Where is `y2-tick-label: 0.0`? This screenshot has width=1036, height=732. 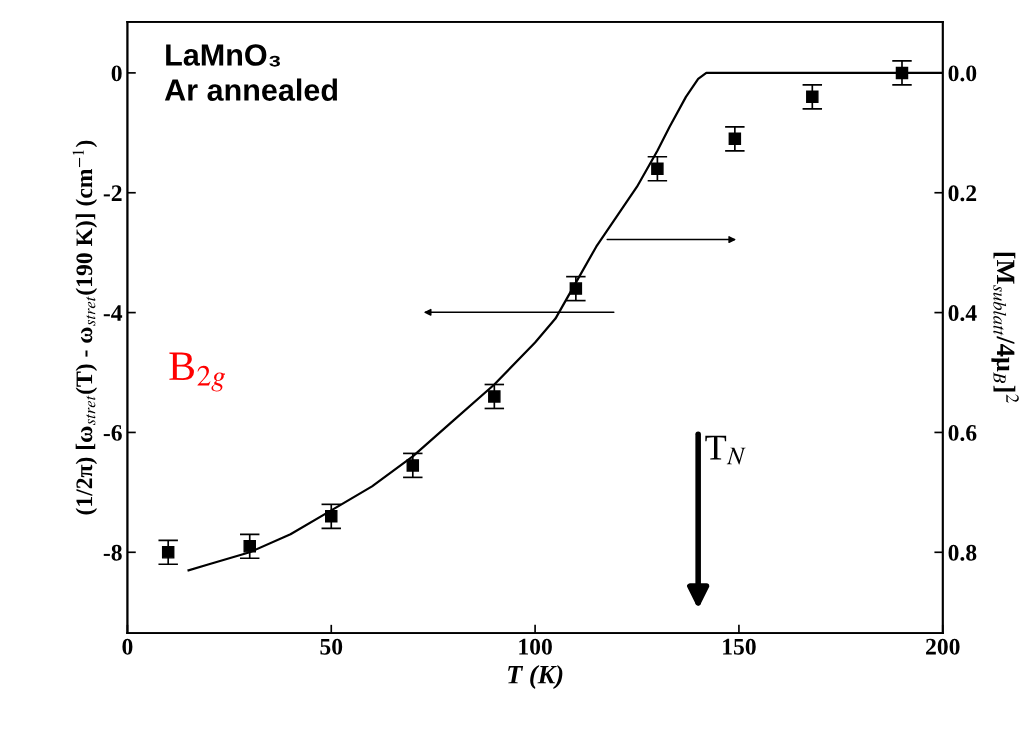
y2-tick-label: 0.0 is located at coordinates (962, 73).